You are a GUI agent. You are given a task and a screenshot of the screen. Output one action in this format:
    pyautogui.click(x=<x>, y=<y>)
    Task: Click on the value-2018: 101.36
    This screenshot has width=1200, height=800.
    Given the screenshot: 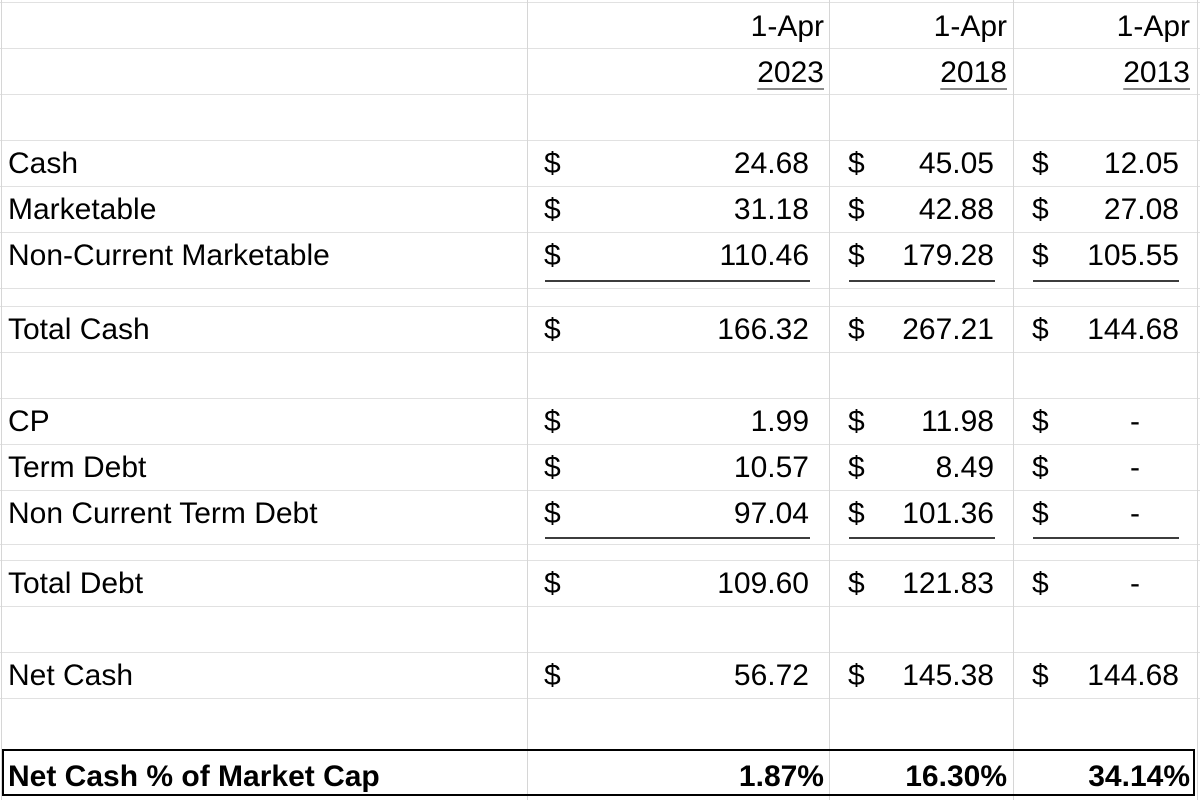 What is the action you would take?
    pyautogui.click(x=948, y=513)
    